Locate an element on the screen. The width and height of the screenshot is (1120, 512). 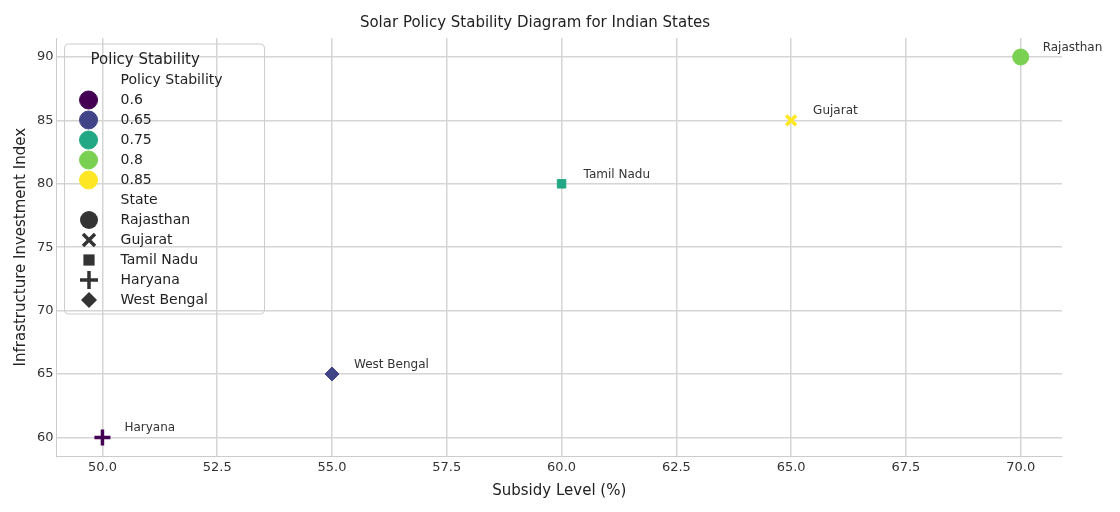
x-tick-label: 62.5 is located at coordinates (676, 466).